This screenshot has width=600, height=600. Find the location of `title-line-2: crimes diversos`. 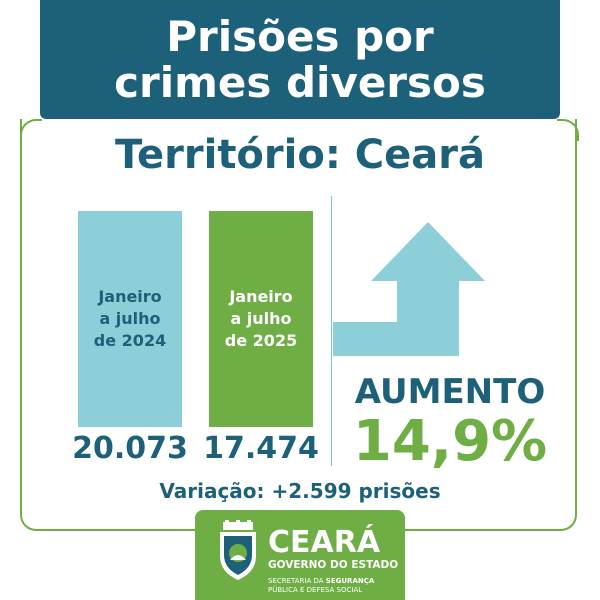

title-line-2: crimes diversos is located at coordinates (300, 82).